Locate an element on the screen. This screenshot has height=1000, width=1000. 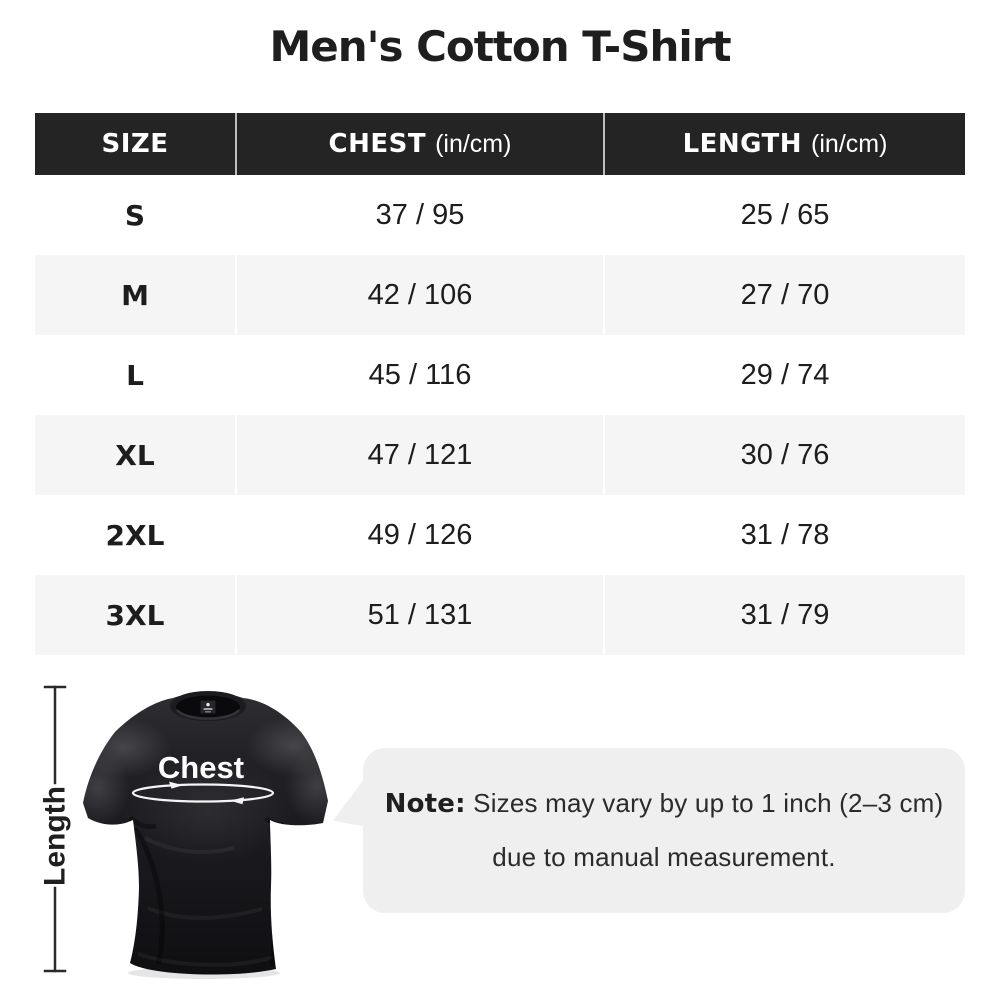
size-cell: XL is located at coordinates (135, 455).